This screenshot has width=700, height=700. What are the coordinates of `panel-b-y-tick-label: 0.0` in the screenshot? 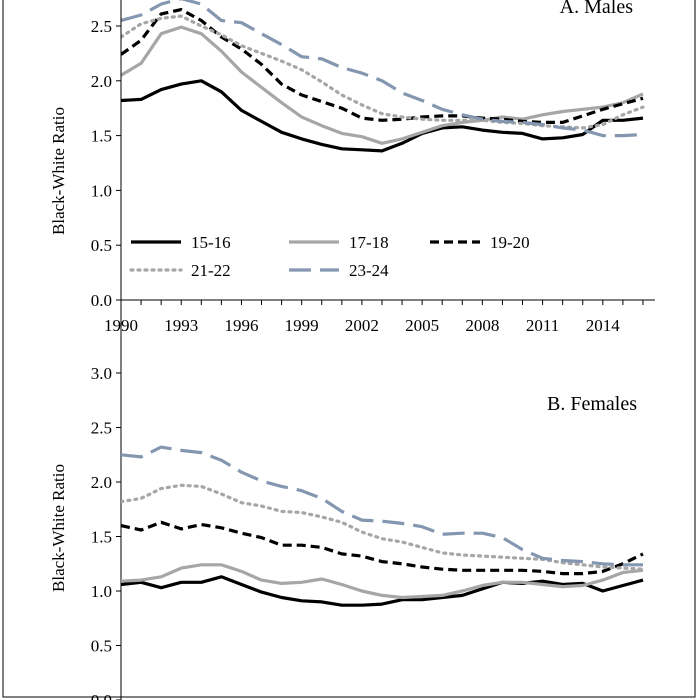 It's located at (101, 695).